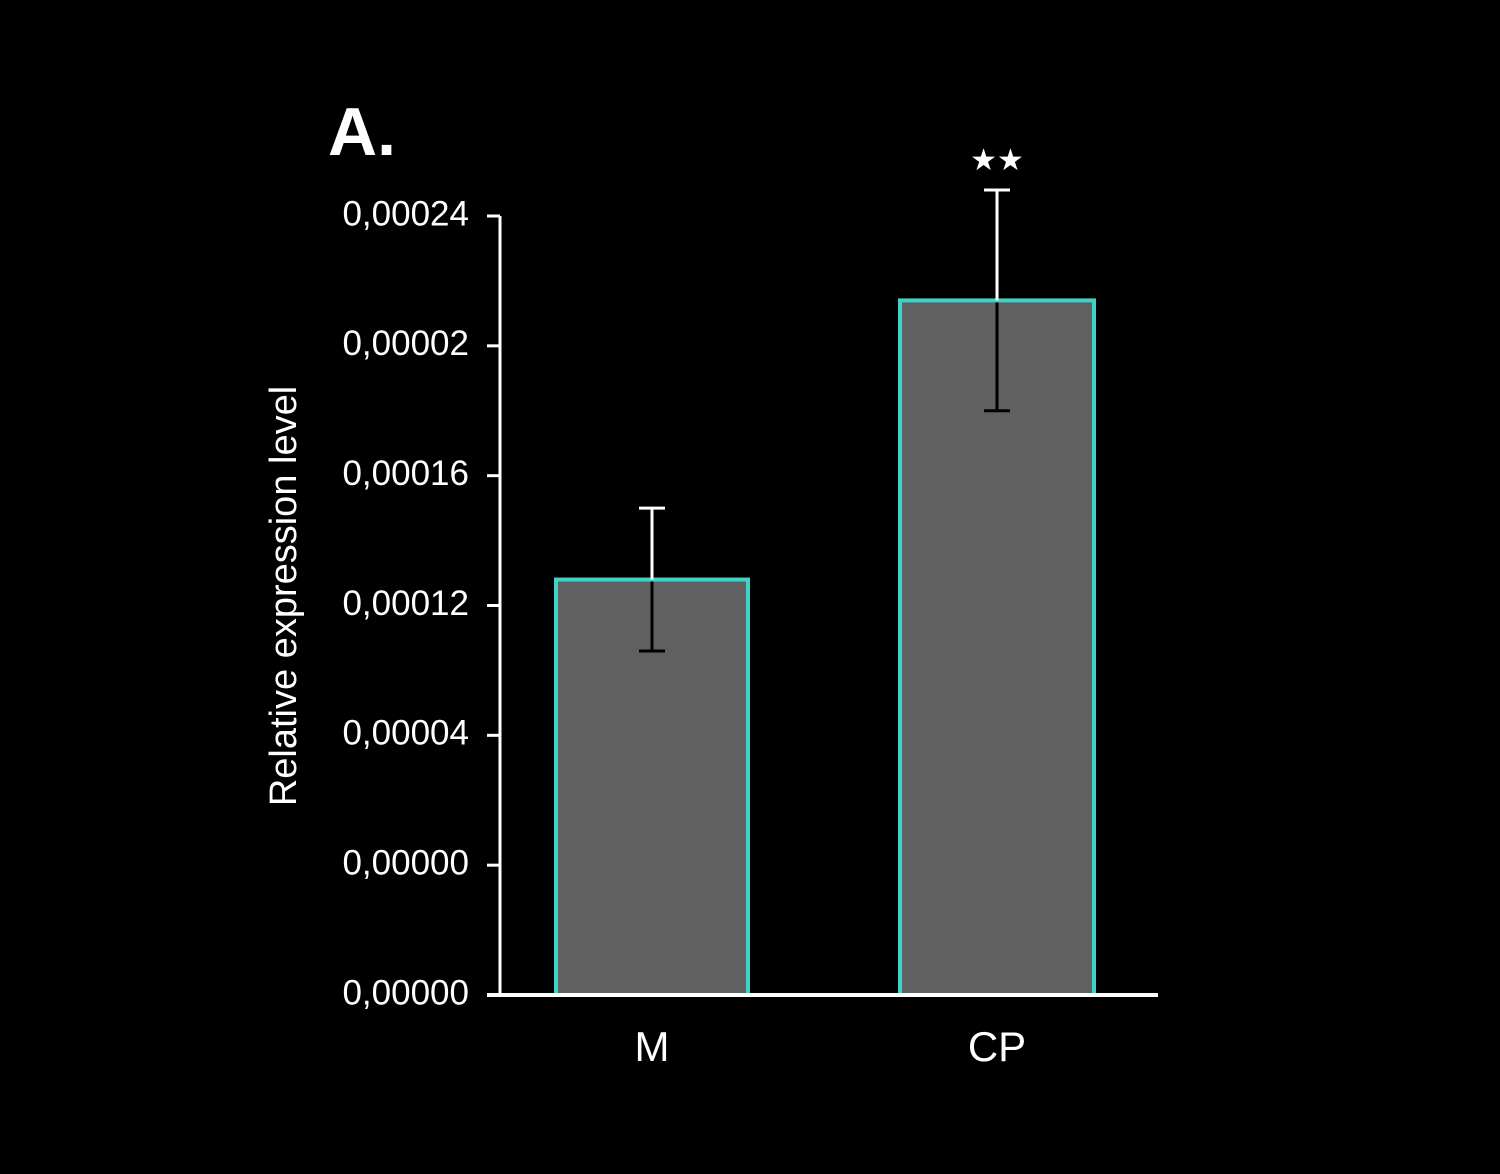 This screenshot has height=1174, width=1500. Describe the element at coordinates (997, 647) in the screenshot. I see `bar` at that location.